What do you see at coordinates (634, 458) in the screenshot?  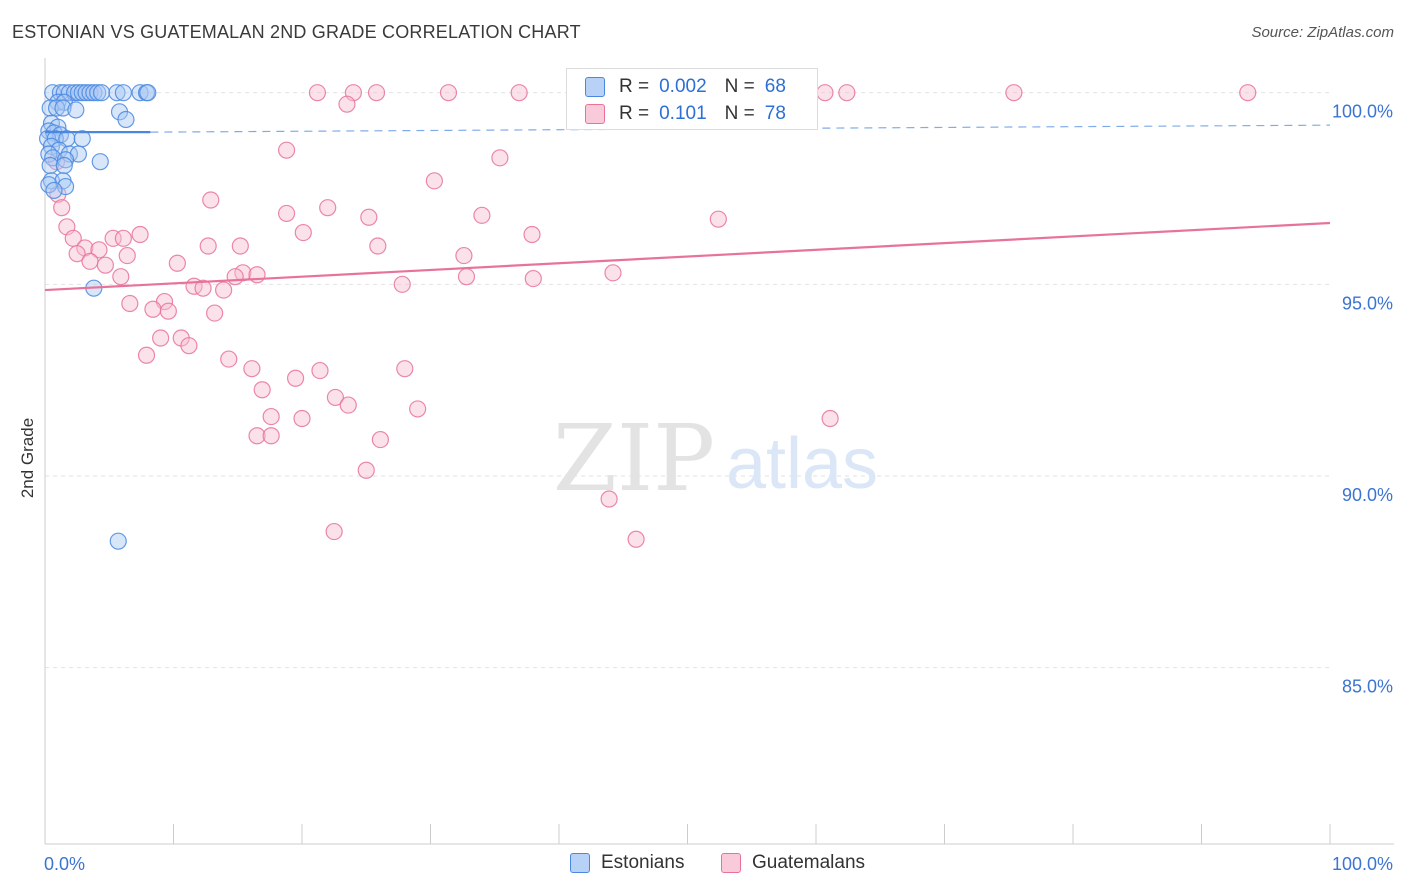 I see `watermark-zip: ZIP` at bounding box center [634, 458].